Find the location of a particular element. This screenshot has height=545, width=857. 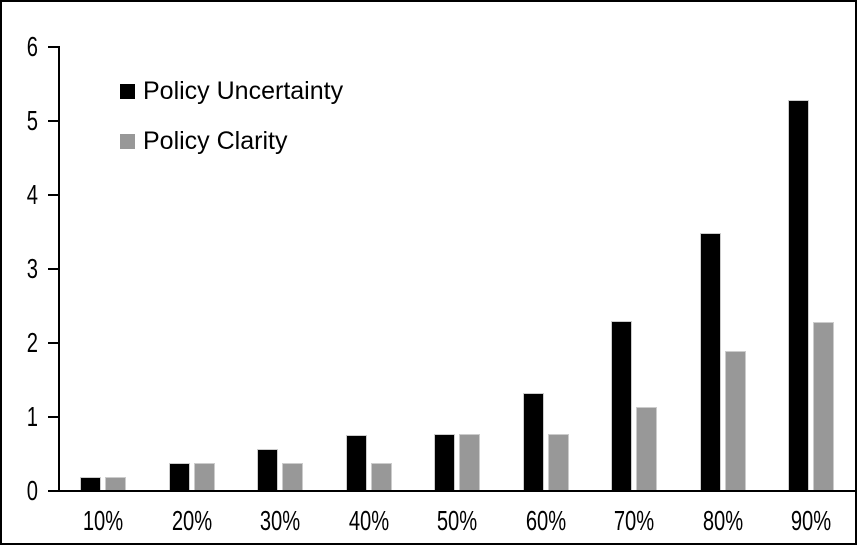

bar-policy-uncertainty-50% is located at coordinates (445, 462).